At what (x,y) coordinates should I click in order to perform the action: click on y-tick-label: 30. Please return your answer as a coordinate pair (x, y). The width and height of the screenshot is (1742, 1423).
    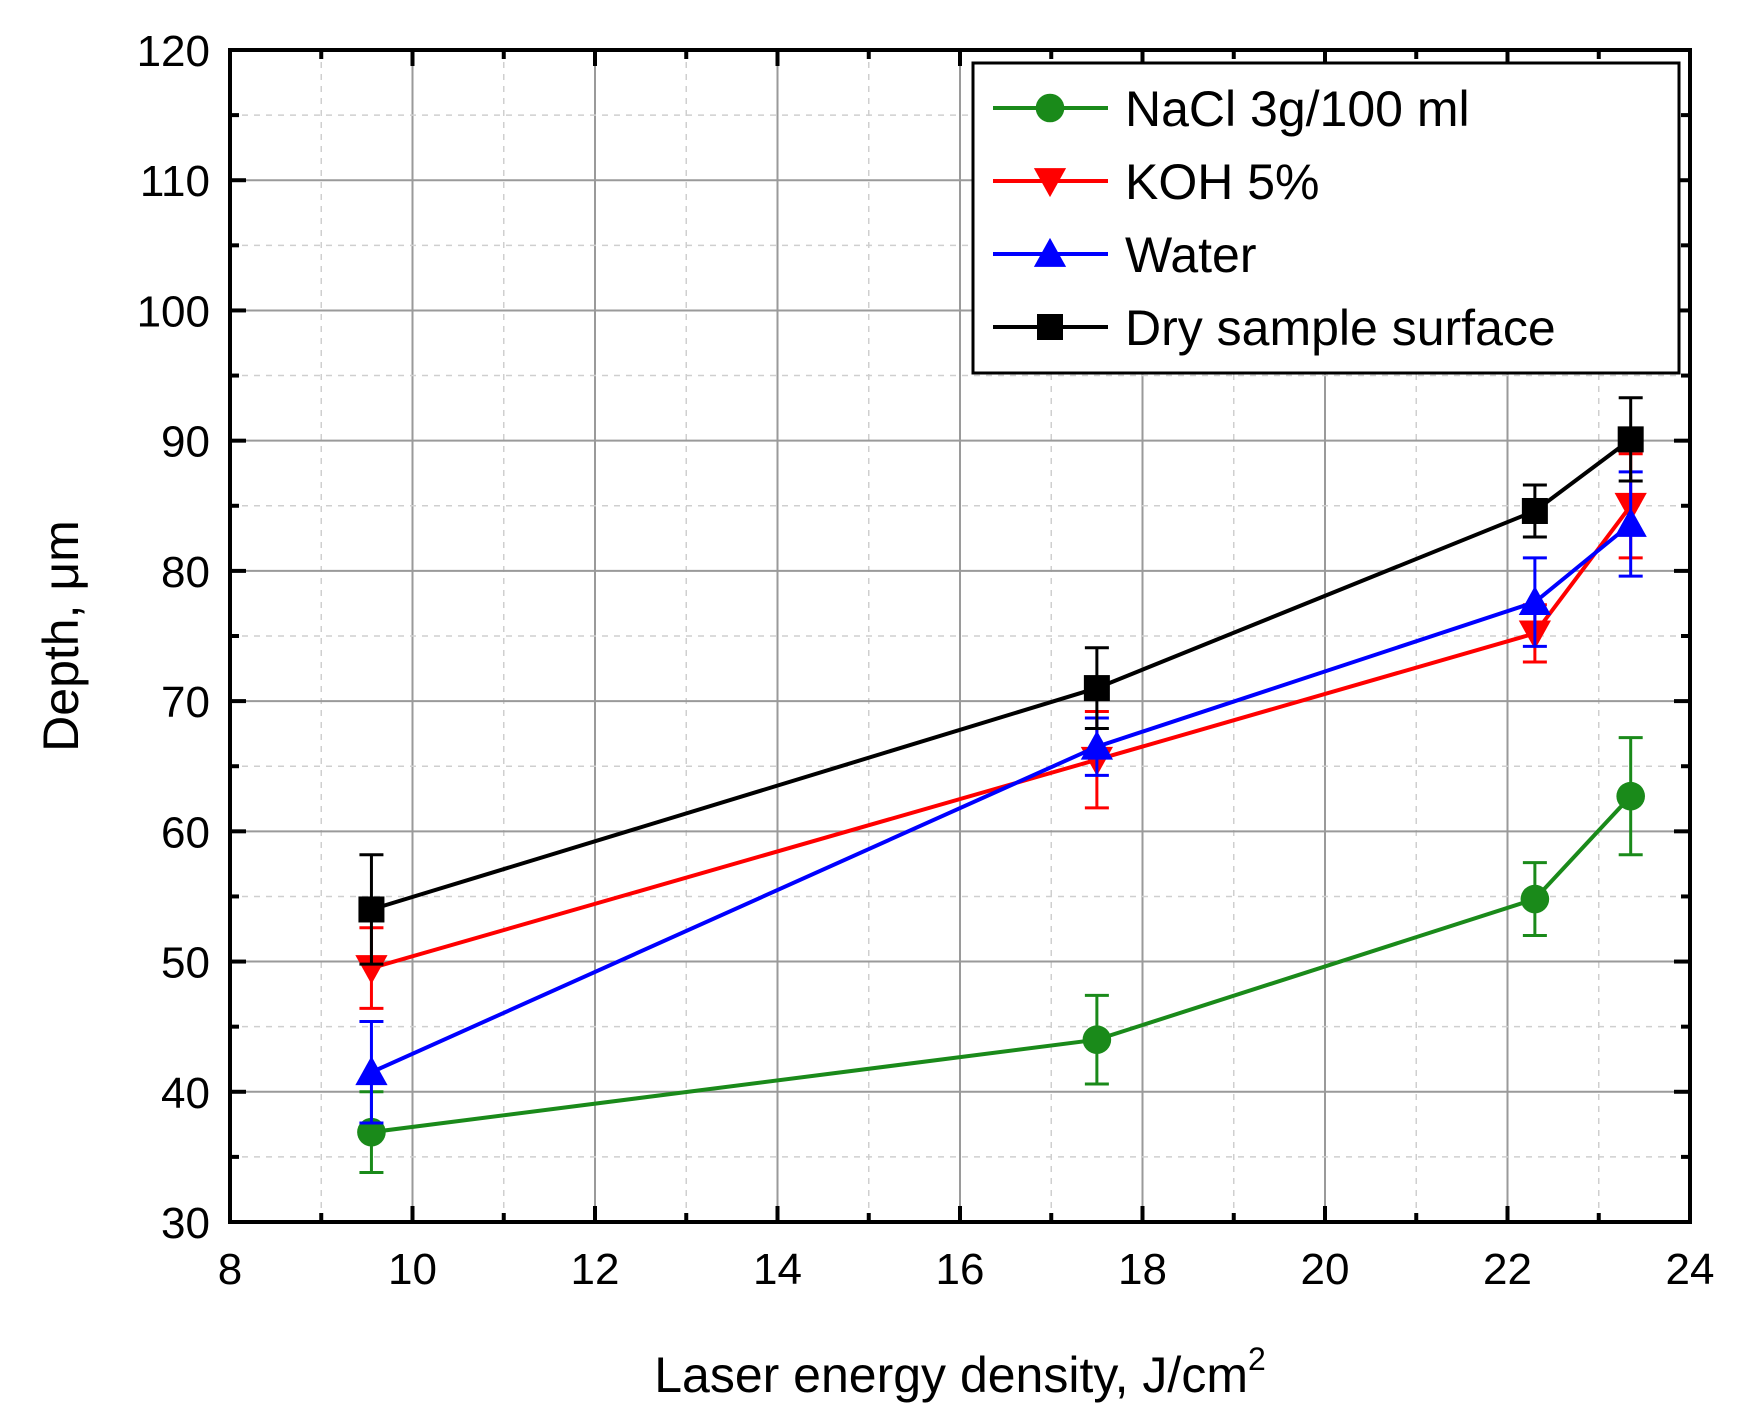
    Looking at the image, I should click on (185, 1223).